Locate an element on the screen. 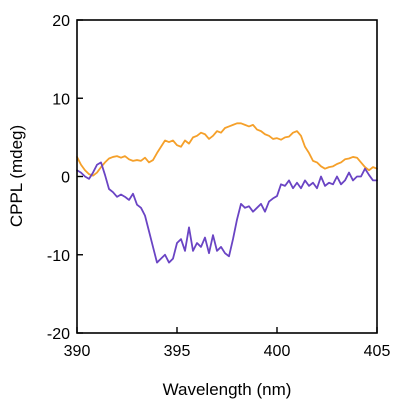 This screenshot has width=395, height=404. y-axis-title: CPPL (mdeg) is located at coordinates (16, 176).